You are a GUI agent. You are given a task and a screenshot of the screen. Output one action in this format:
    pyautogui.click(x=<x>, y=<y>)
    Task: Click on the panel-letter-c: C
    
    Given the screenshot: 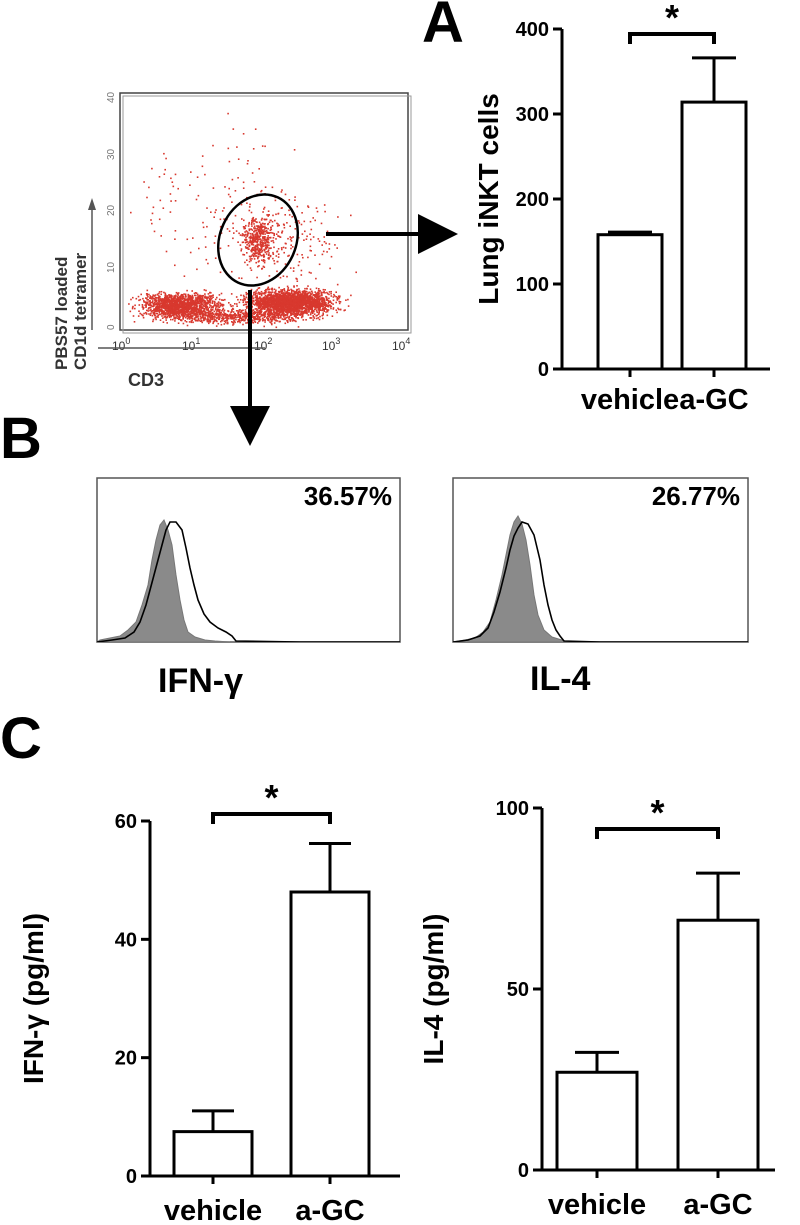 What is the action you would take?
    pyautogui.click(x=21, y=738)
    